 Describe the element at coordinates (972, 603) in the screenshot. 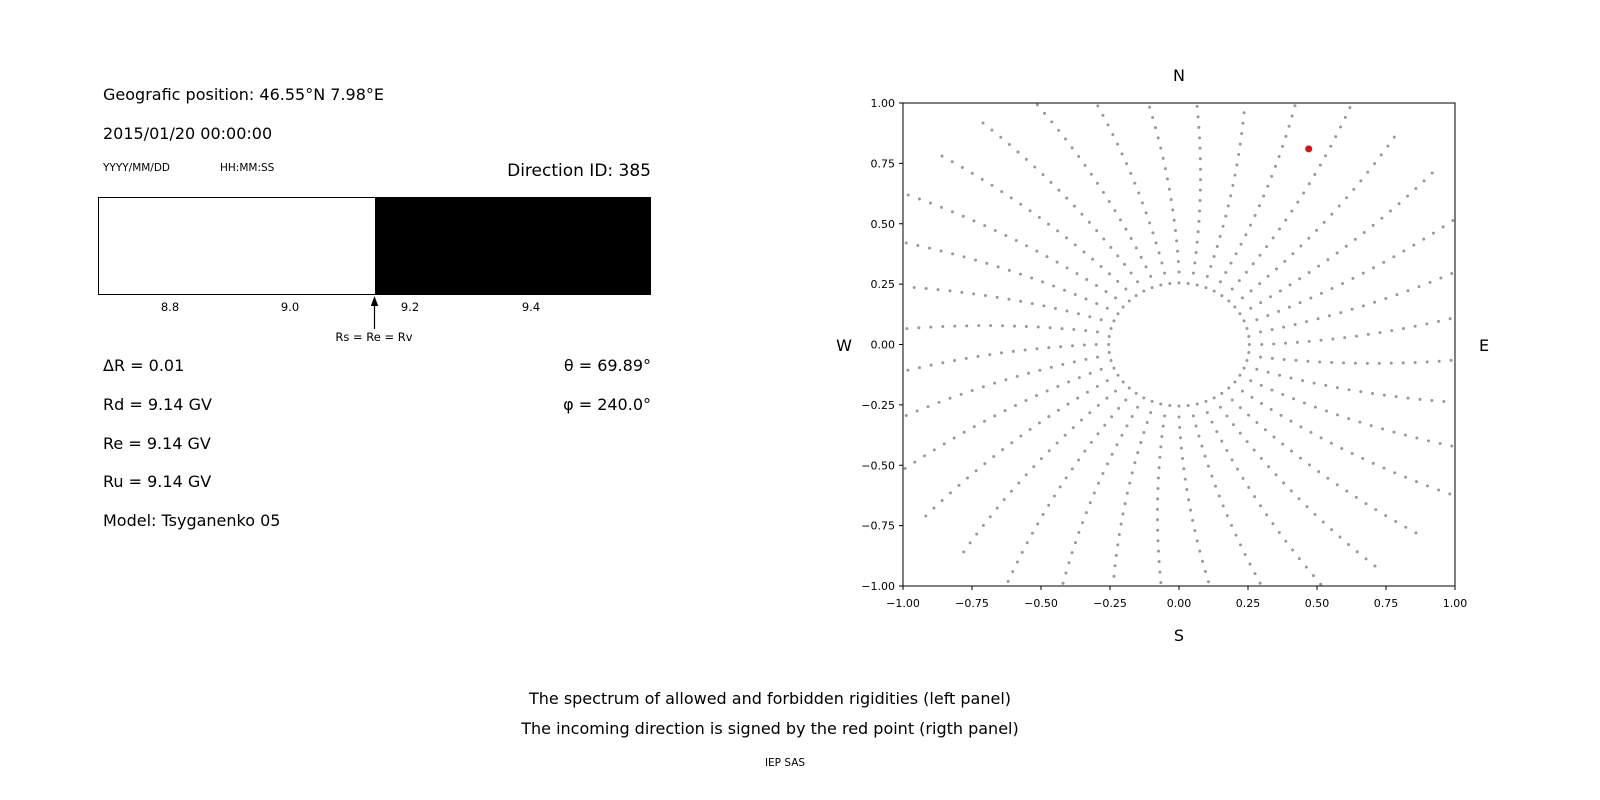

I see `x-tick-label: −0.75` at that location.